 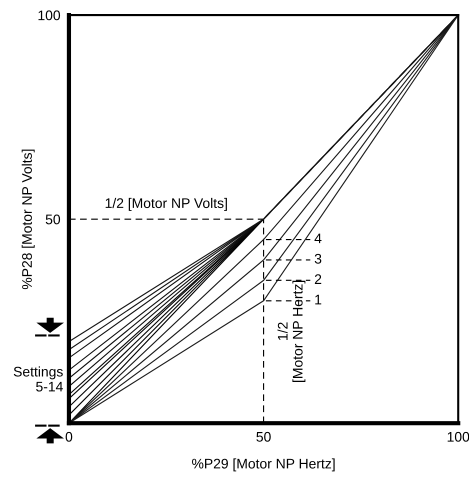 I want to click on x-tick-label: 0, so click(x=69, y=437).